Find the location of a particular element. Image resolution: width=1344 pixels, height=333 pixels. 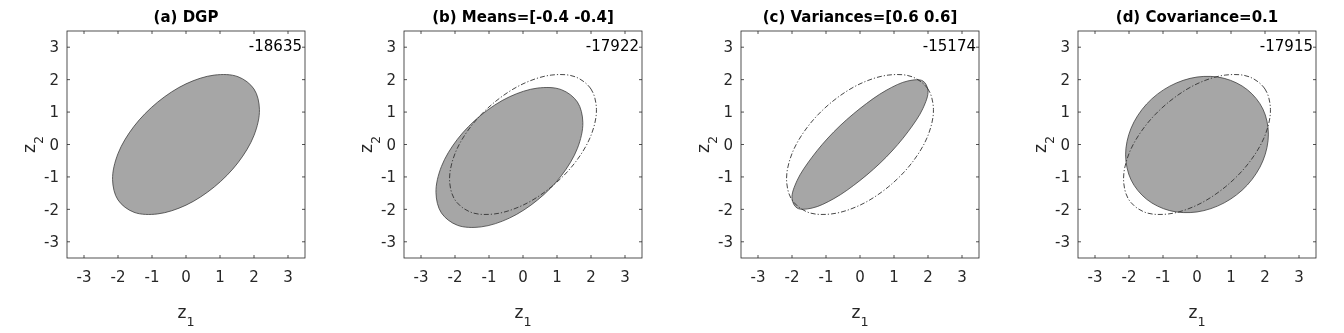

annotation: -15174 is located at coordinates (949, 46).